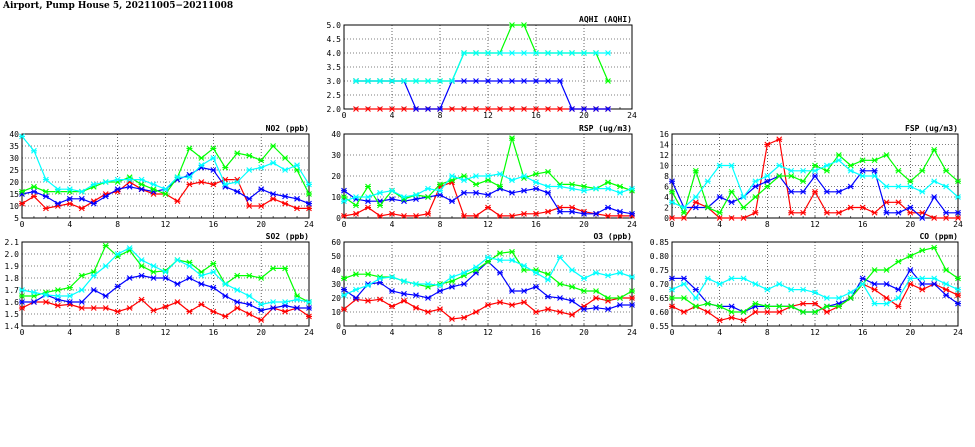 The image size is (975, 447). What do you see at coordinates (214, 332) in the screenshot?
I see `x-tick-label: 16` at bounding box center [214, 332].